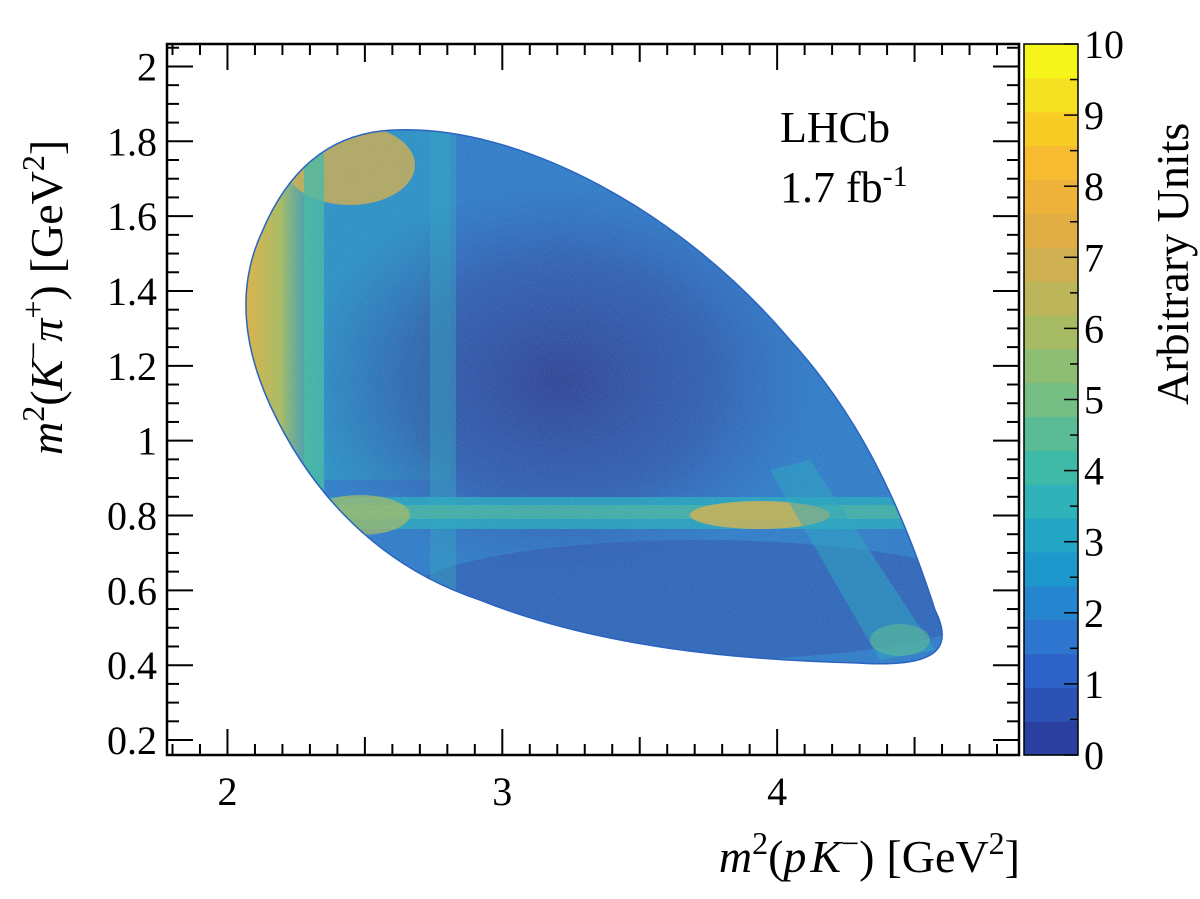 The image size is (1200, 899). What do you see at coordinates (895, 176) in the screenshot?
I see `luminosity-superscript: -1` at bounding box center [895, 176].